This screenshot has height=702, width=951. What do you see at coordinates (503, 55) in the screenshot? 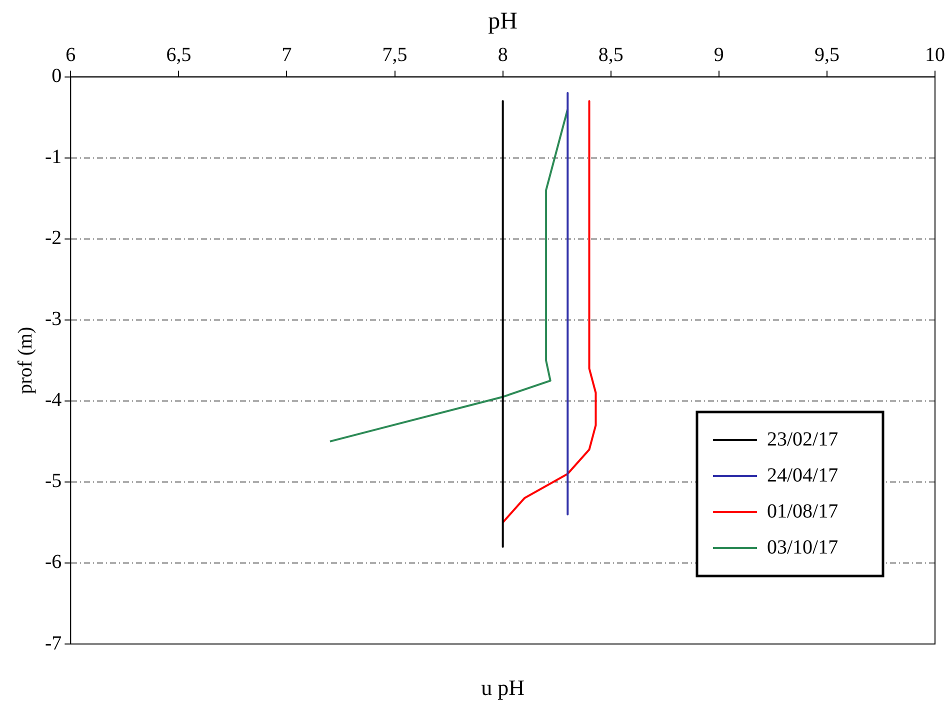
I see `x-tick-label: 8` at bounding box center [503, 55].